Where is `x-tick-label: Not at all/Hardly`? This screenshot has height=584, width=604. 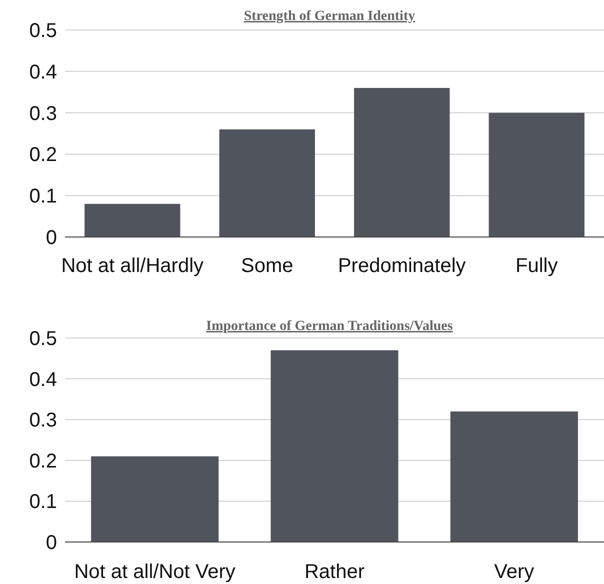
x-tick-label: Not at all/Hardly is located at coordinates (132, 266).